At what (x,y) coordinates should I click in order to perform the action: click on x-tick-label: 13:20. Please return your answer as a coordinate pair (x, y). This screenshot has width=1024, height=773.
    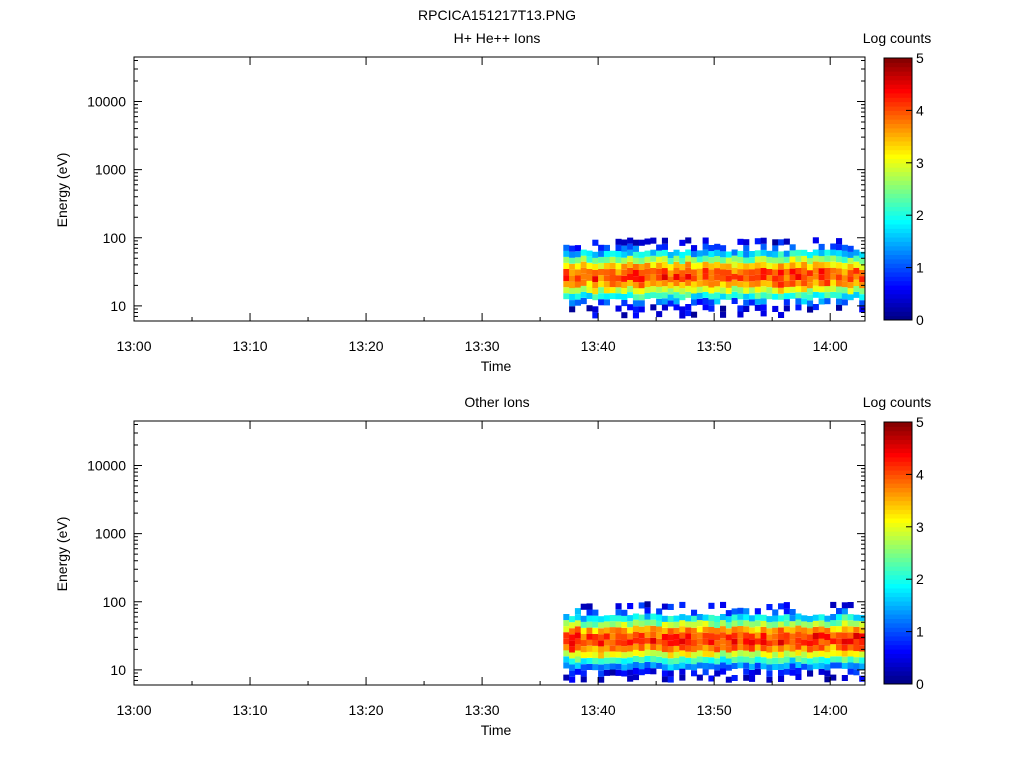
    Looking at the image, I should click on (366, 710).